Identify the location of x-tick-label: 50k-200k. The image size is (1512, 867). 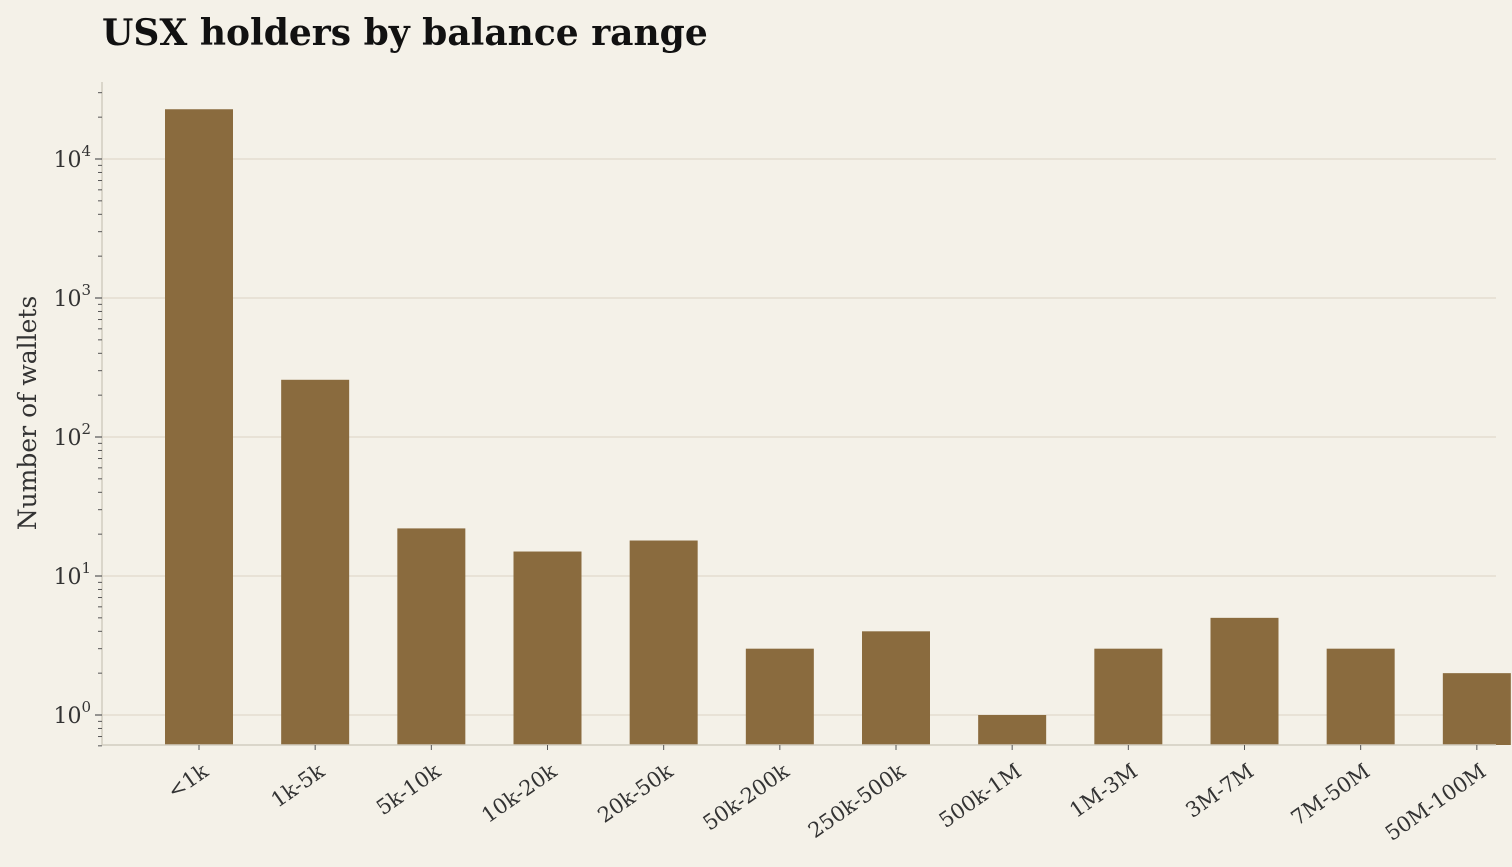
(746, 797).